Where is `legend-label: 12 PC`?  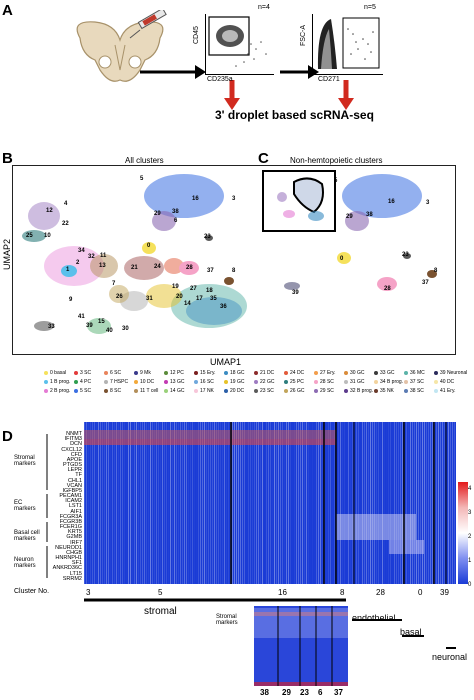 legend-label: 12 PC is located at coordinates (177, 373).